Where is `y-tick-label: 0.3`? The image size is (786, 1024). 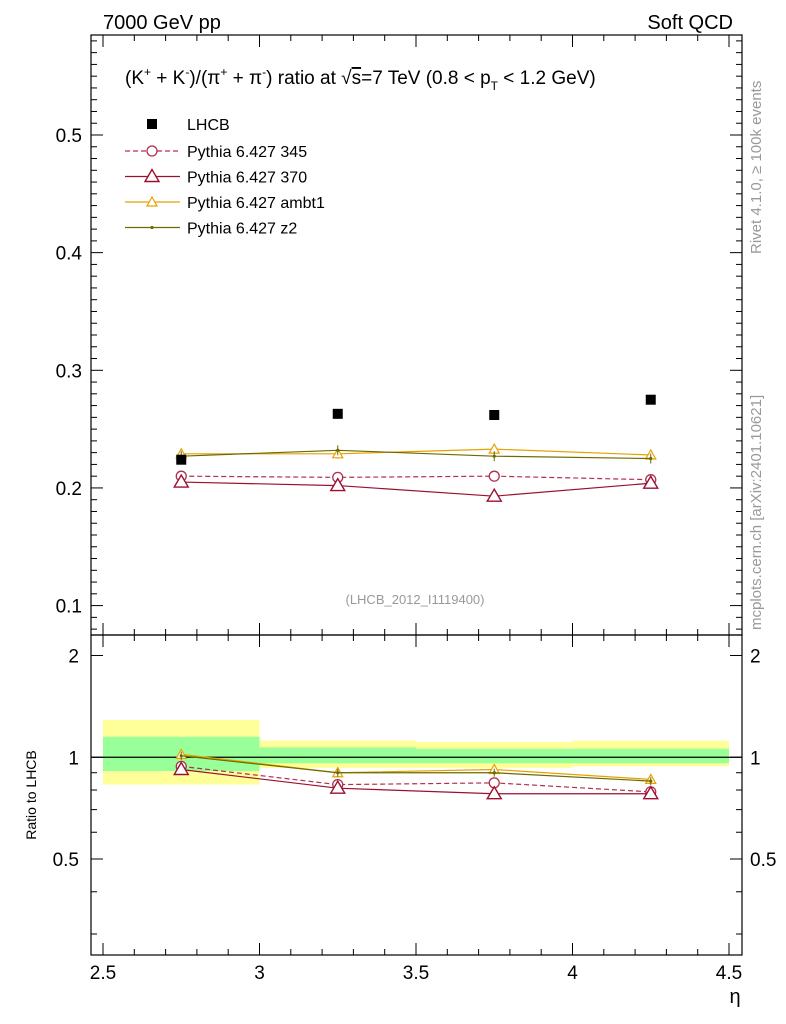
y-tick-label: 0.3 is located at coordinates (69, 371).